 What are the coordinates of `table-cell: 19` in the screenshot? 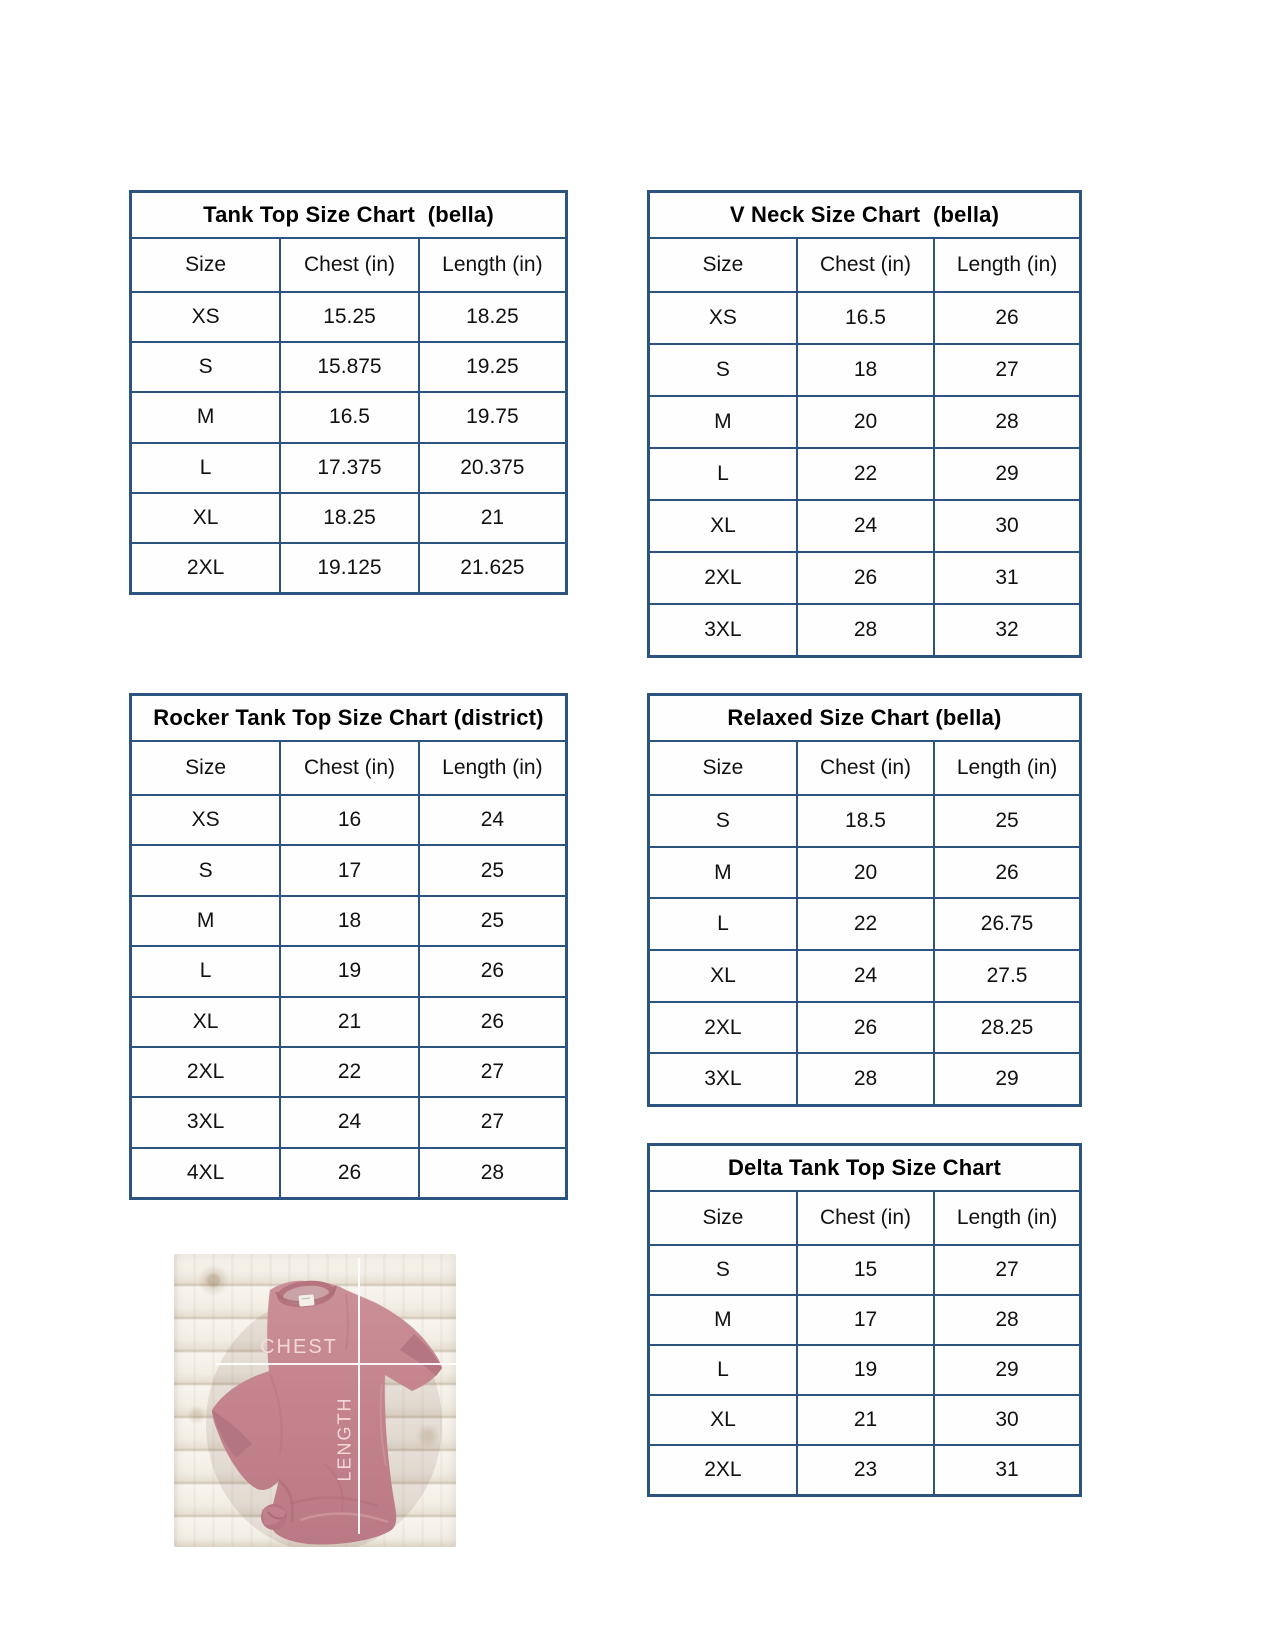 It's located at (348, 971).